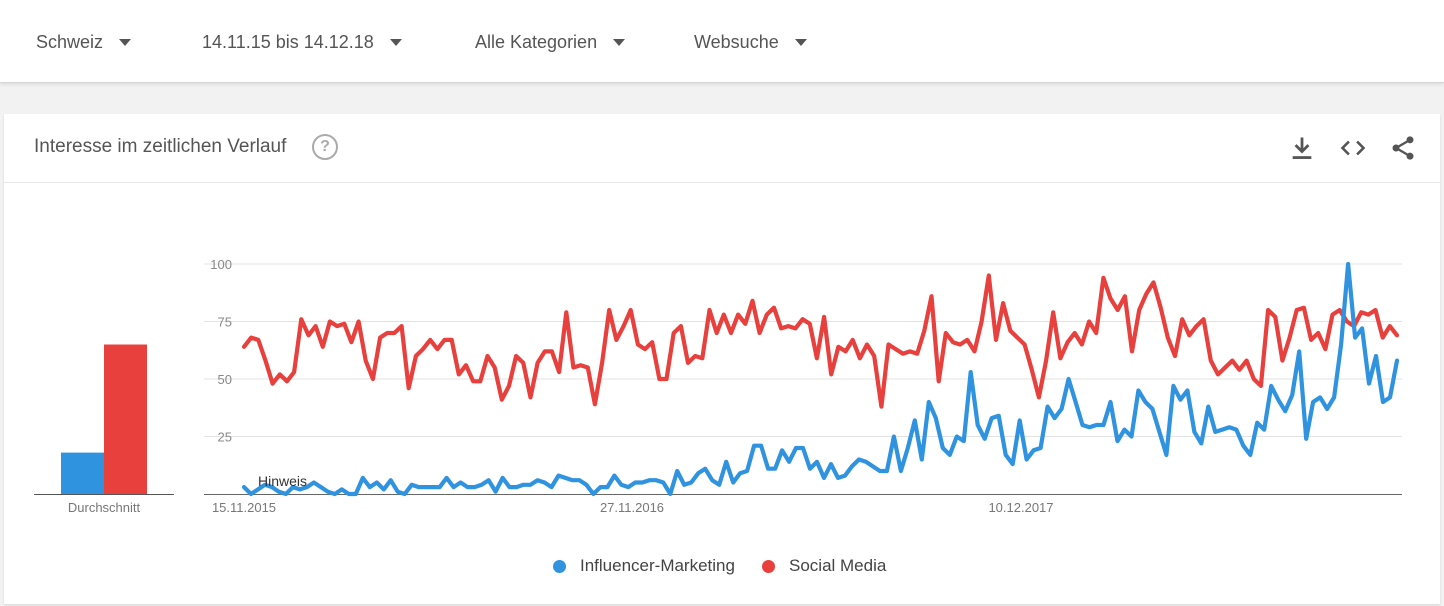 The width and height of the screenshot is (1444, 606). I want to click on average-bar-social-media, so click(125, 419).